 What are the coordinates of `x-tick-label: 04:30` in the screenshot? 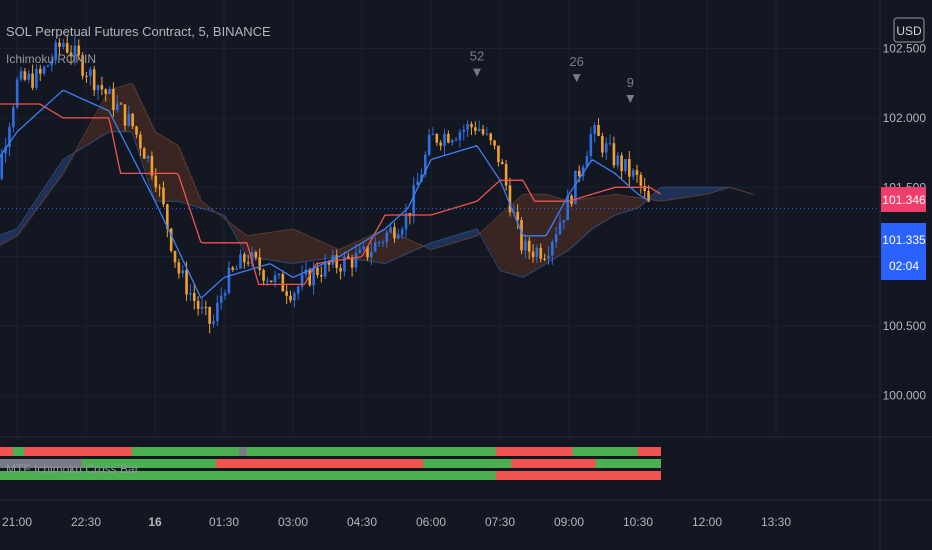 It's located at (362, 522).